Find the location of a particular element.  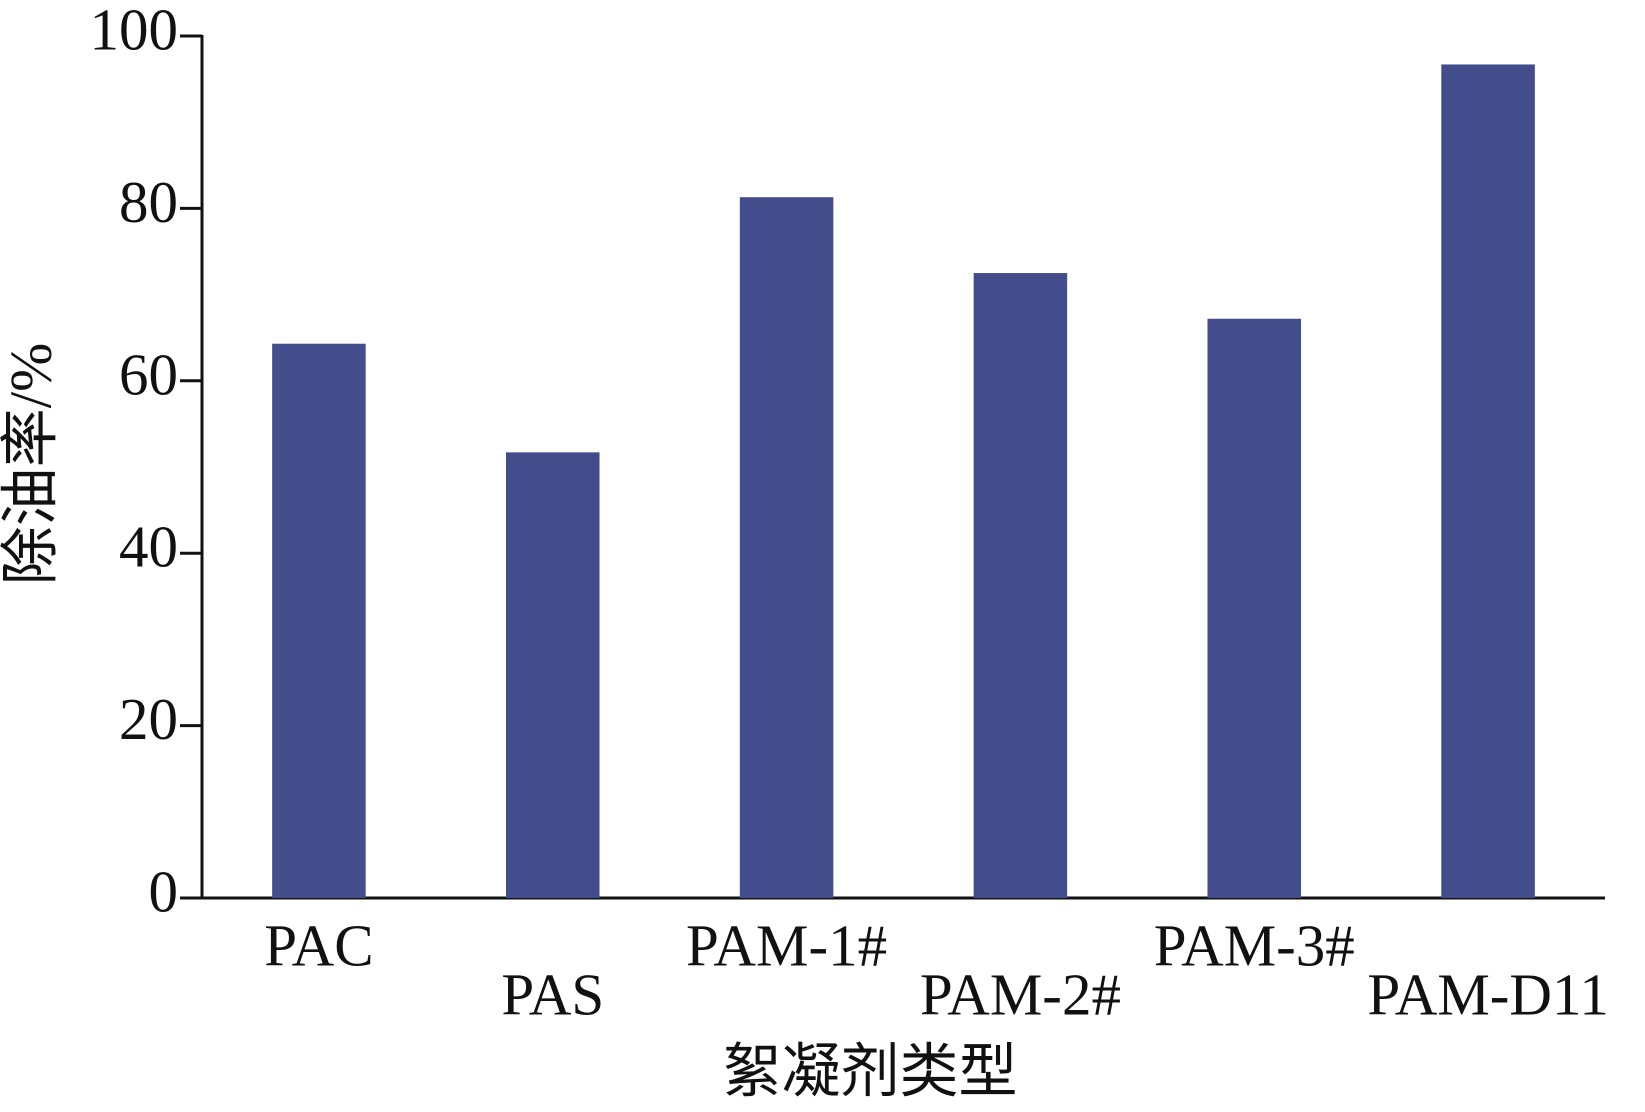

y-tick-label: 100 is located at coordinates (134, 31).